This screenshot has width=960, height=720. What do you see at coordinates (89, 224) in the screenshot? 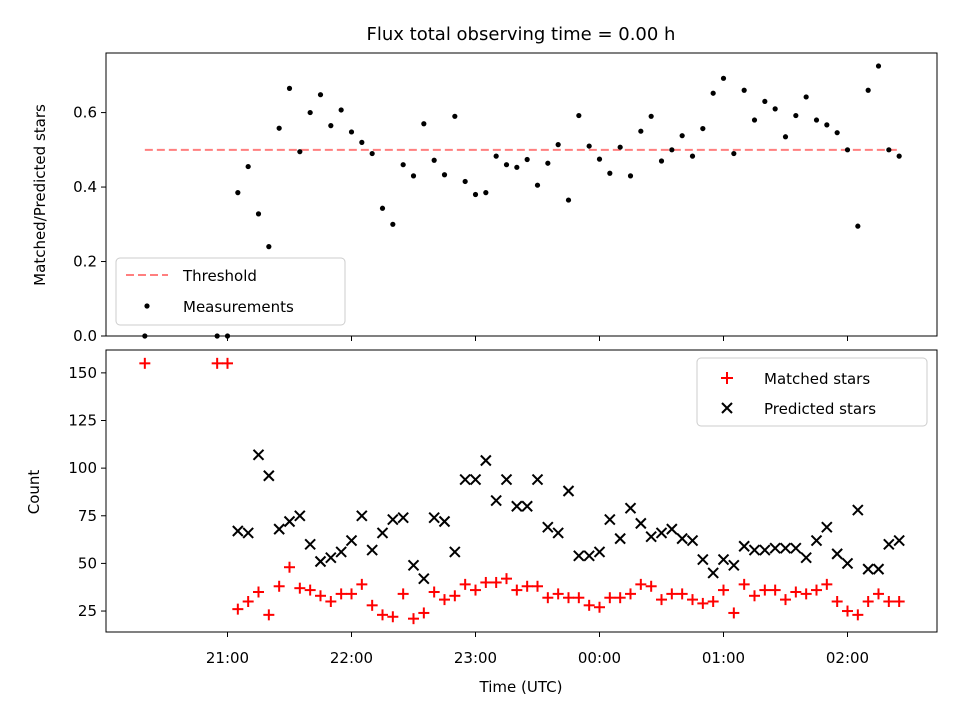
I see `top-y-ticks: 0.0 0.2 0.4 0.6` at bounding box center [89, 224].